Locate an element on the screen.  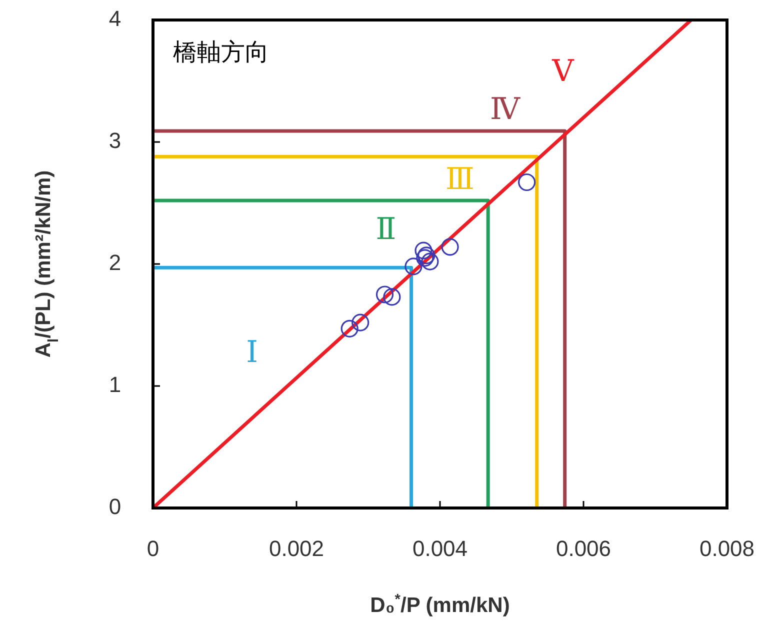
x-tick-label: 0.006 is located at coordinates (584, 548).